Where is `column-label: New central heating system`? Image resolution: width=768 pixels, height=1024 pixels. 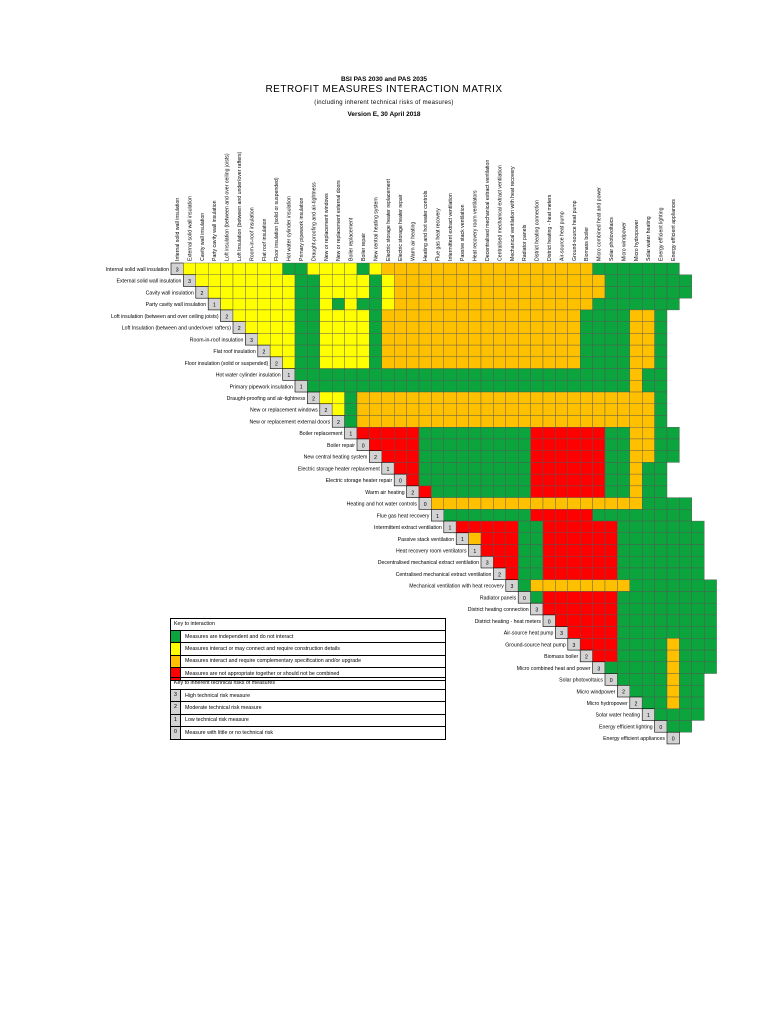 column-label: New central heating system is located at coordinates (376, 229).